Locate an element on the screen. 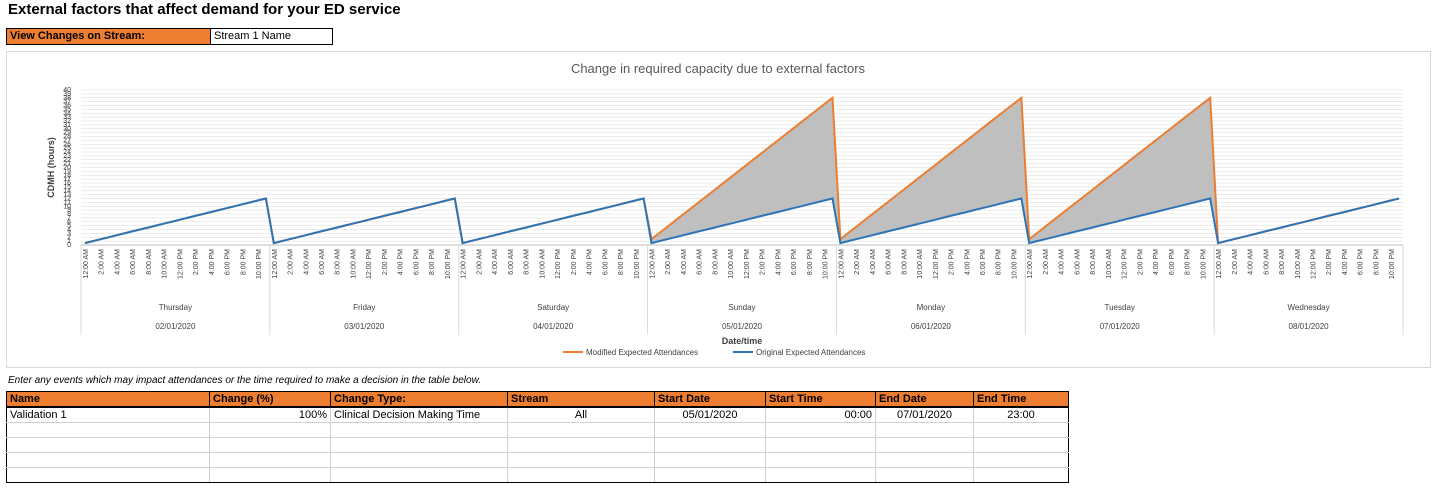  date-label: 07/01/2020 is located at coordinates (1120, 326).